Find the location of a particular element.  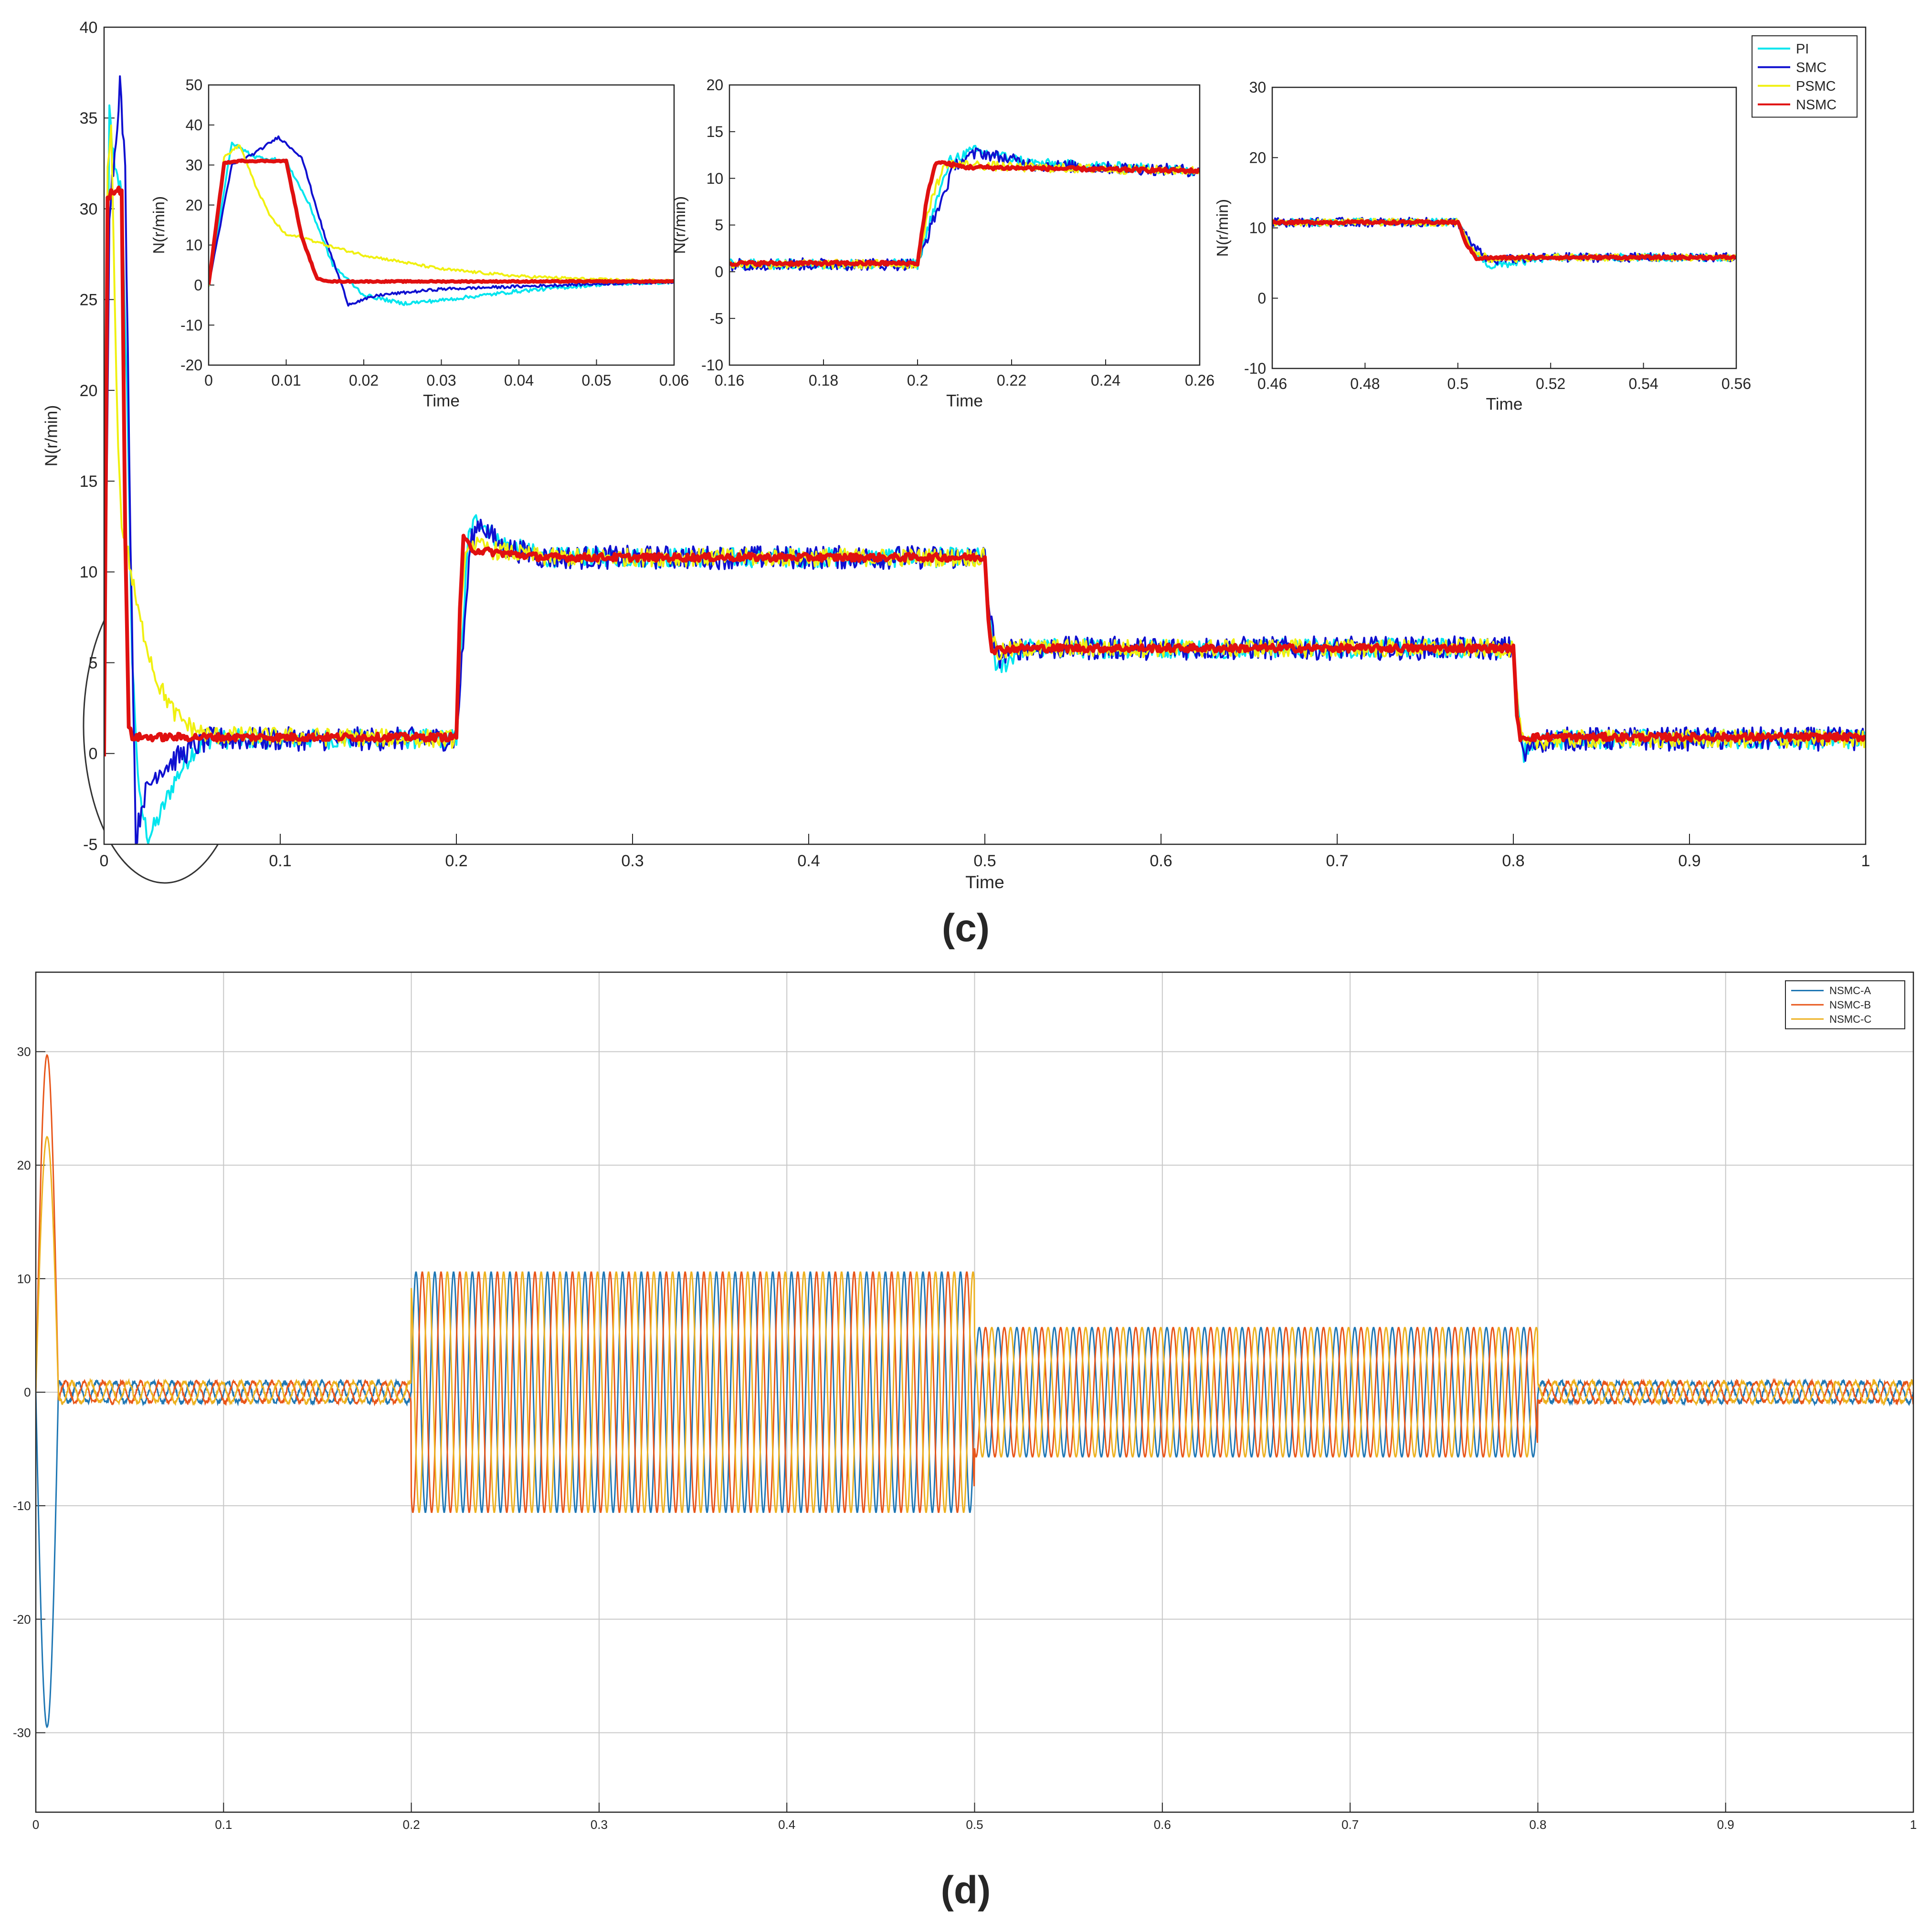

c-inset-1-series-SMC is located at coordinates (441, 221).